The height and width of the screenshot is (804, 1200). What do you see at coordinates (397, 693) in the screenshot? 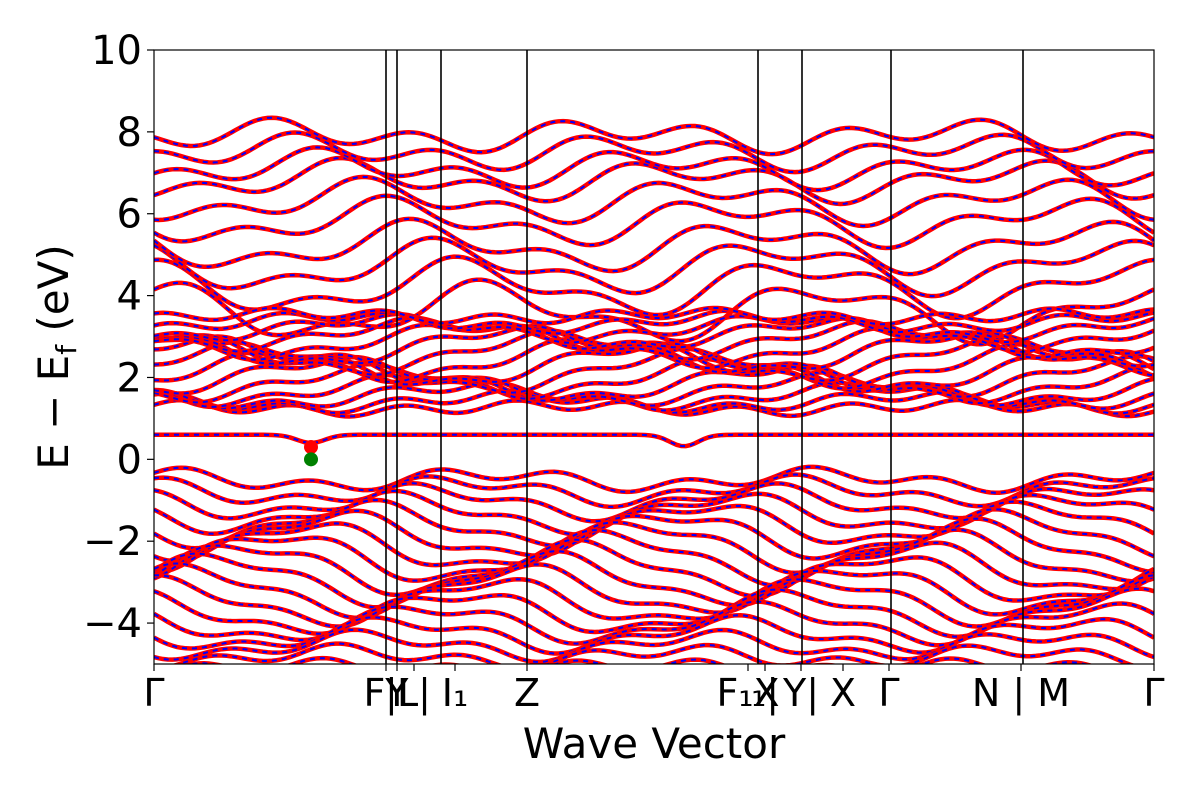
I see `x-tick-label: |I` at bounding box center [397, 693].